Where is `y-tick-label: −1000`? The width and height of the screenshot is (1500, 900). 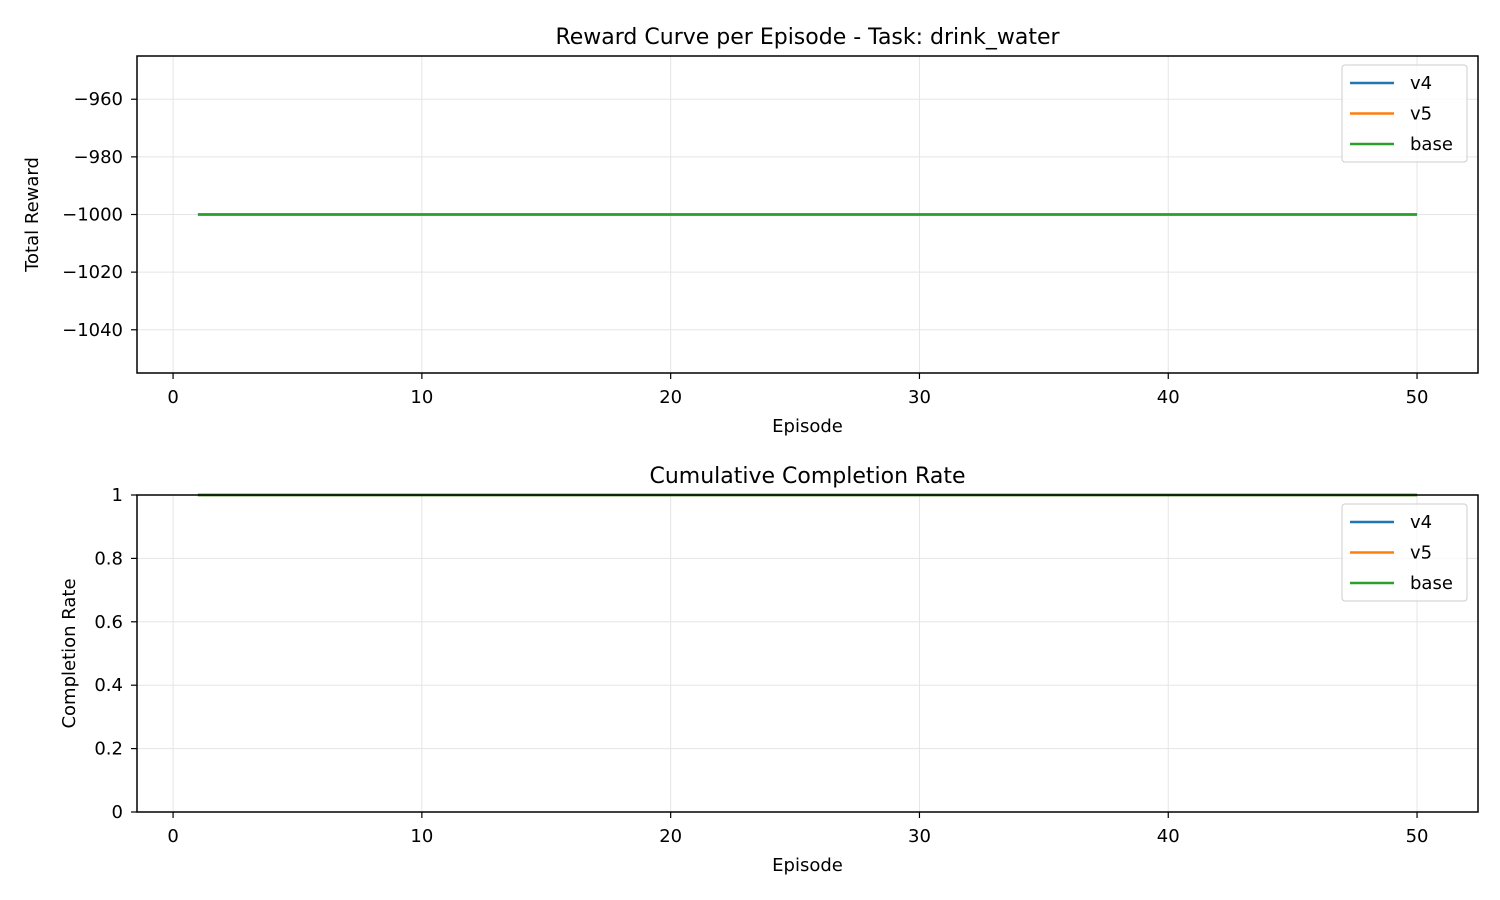
y-tick-label: −1000 is located at coordinates (92, 215).